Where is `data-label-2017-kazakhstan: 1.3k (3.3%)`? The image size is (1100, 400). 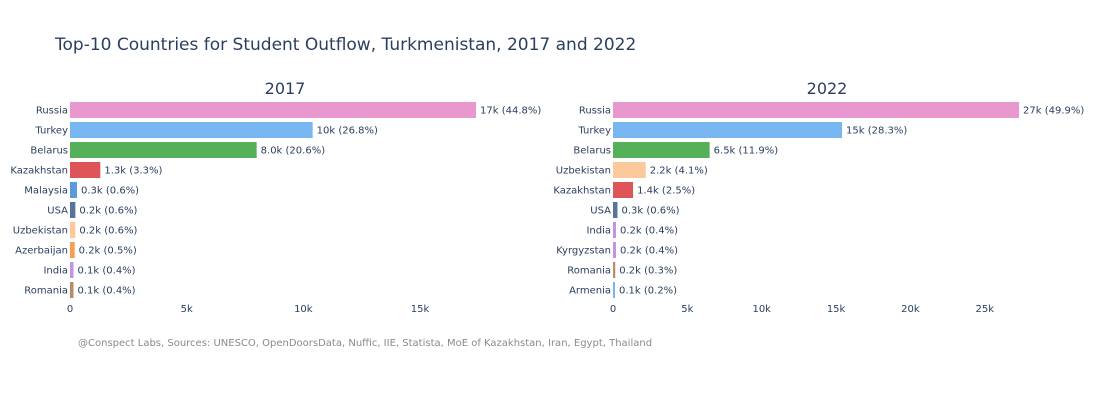 data-label-2017-kazakhstan: 1.3k (3.3%) is located at coordinates (133, 171).